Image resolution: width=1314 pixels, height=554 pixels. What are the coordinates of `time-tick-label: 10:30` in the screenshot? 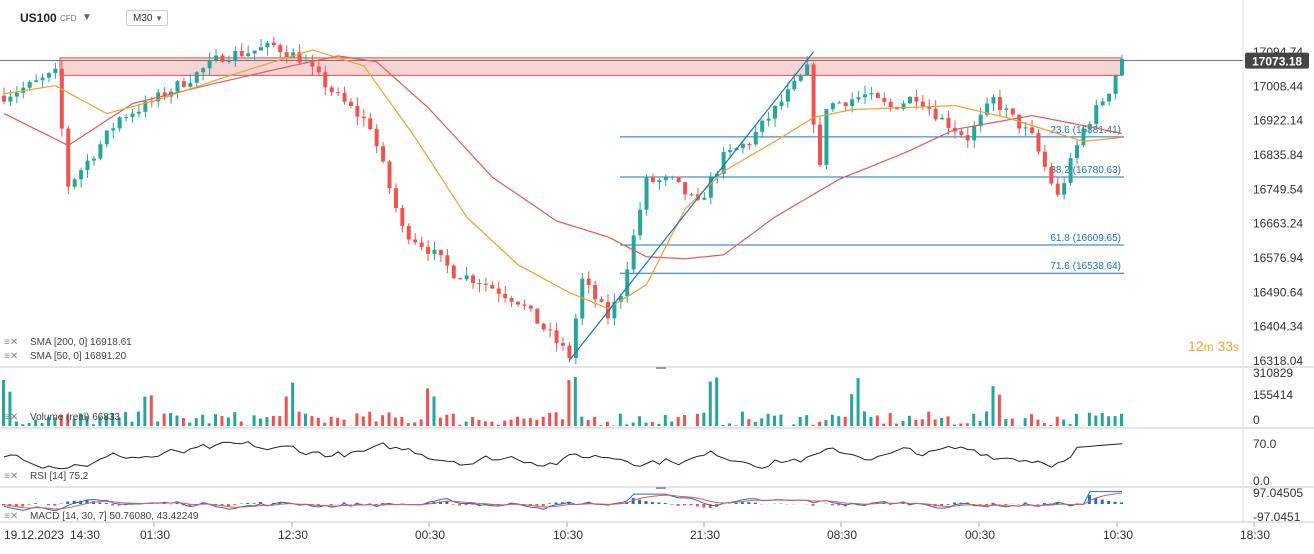 It's located at (1118, 535).